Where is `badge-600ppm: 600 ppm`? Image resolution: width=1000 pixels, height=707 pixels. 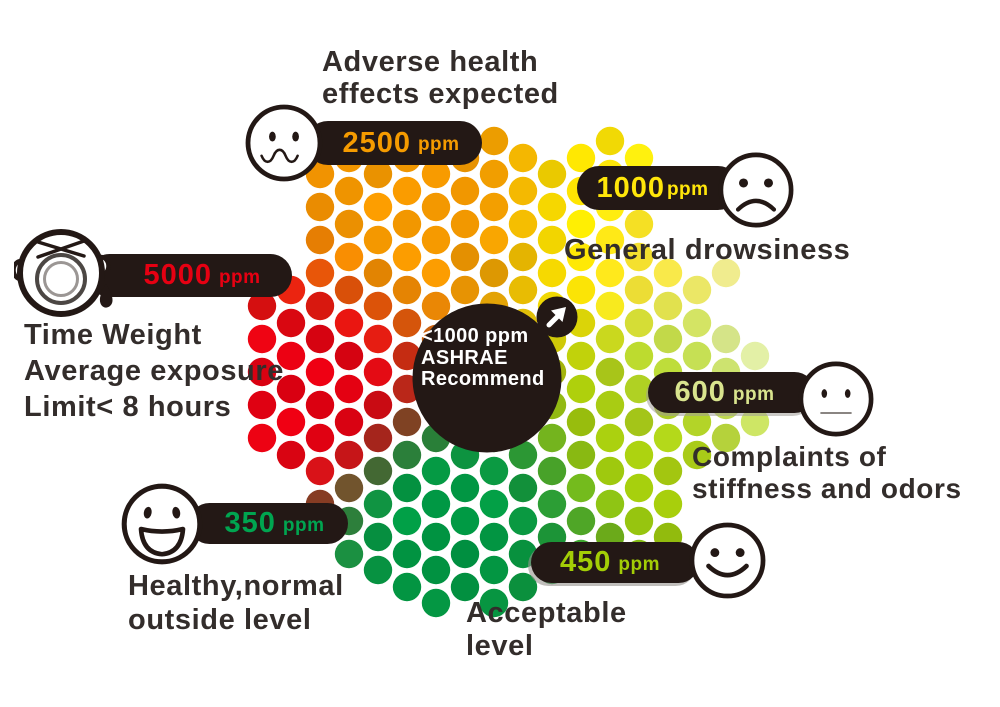
badge-600ppm: 600 ppm is located at coordinates (731, 392).